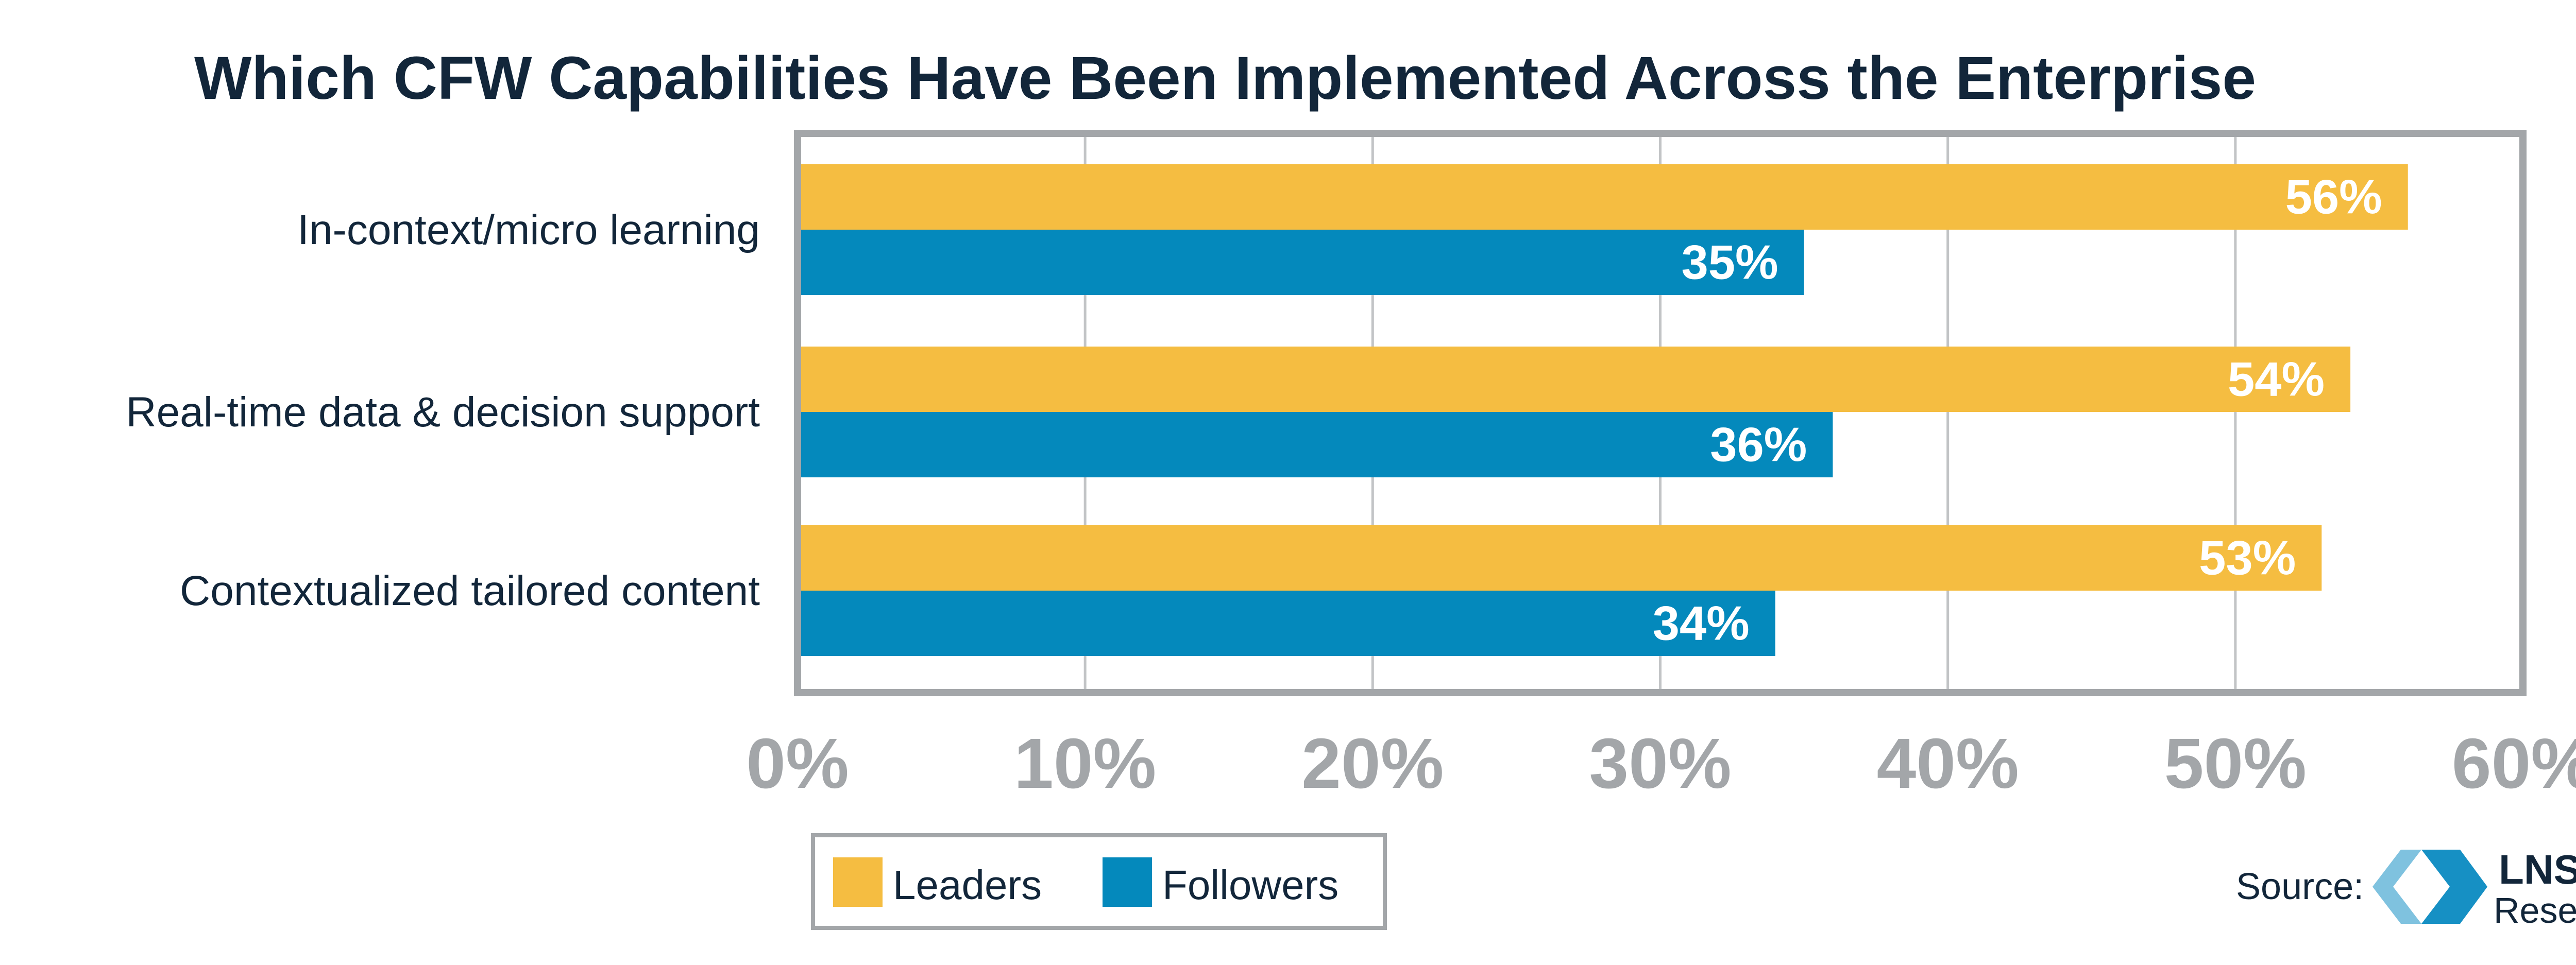  I want to click on x-tick-label: 20%, so click(1372, 763).